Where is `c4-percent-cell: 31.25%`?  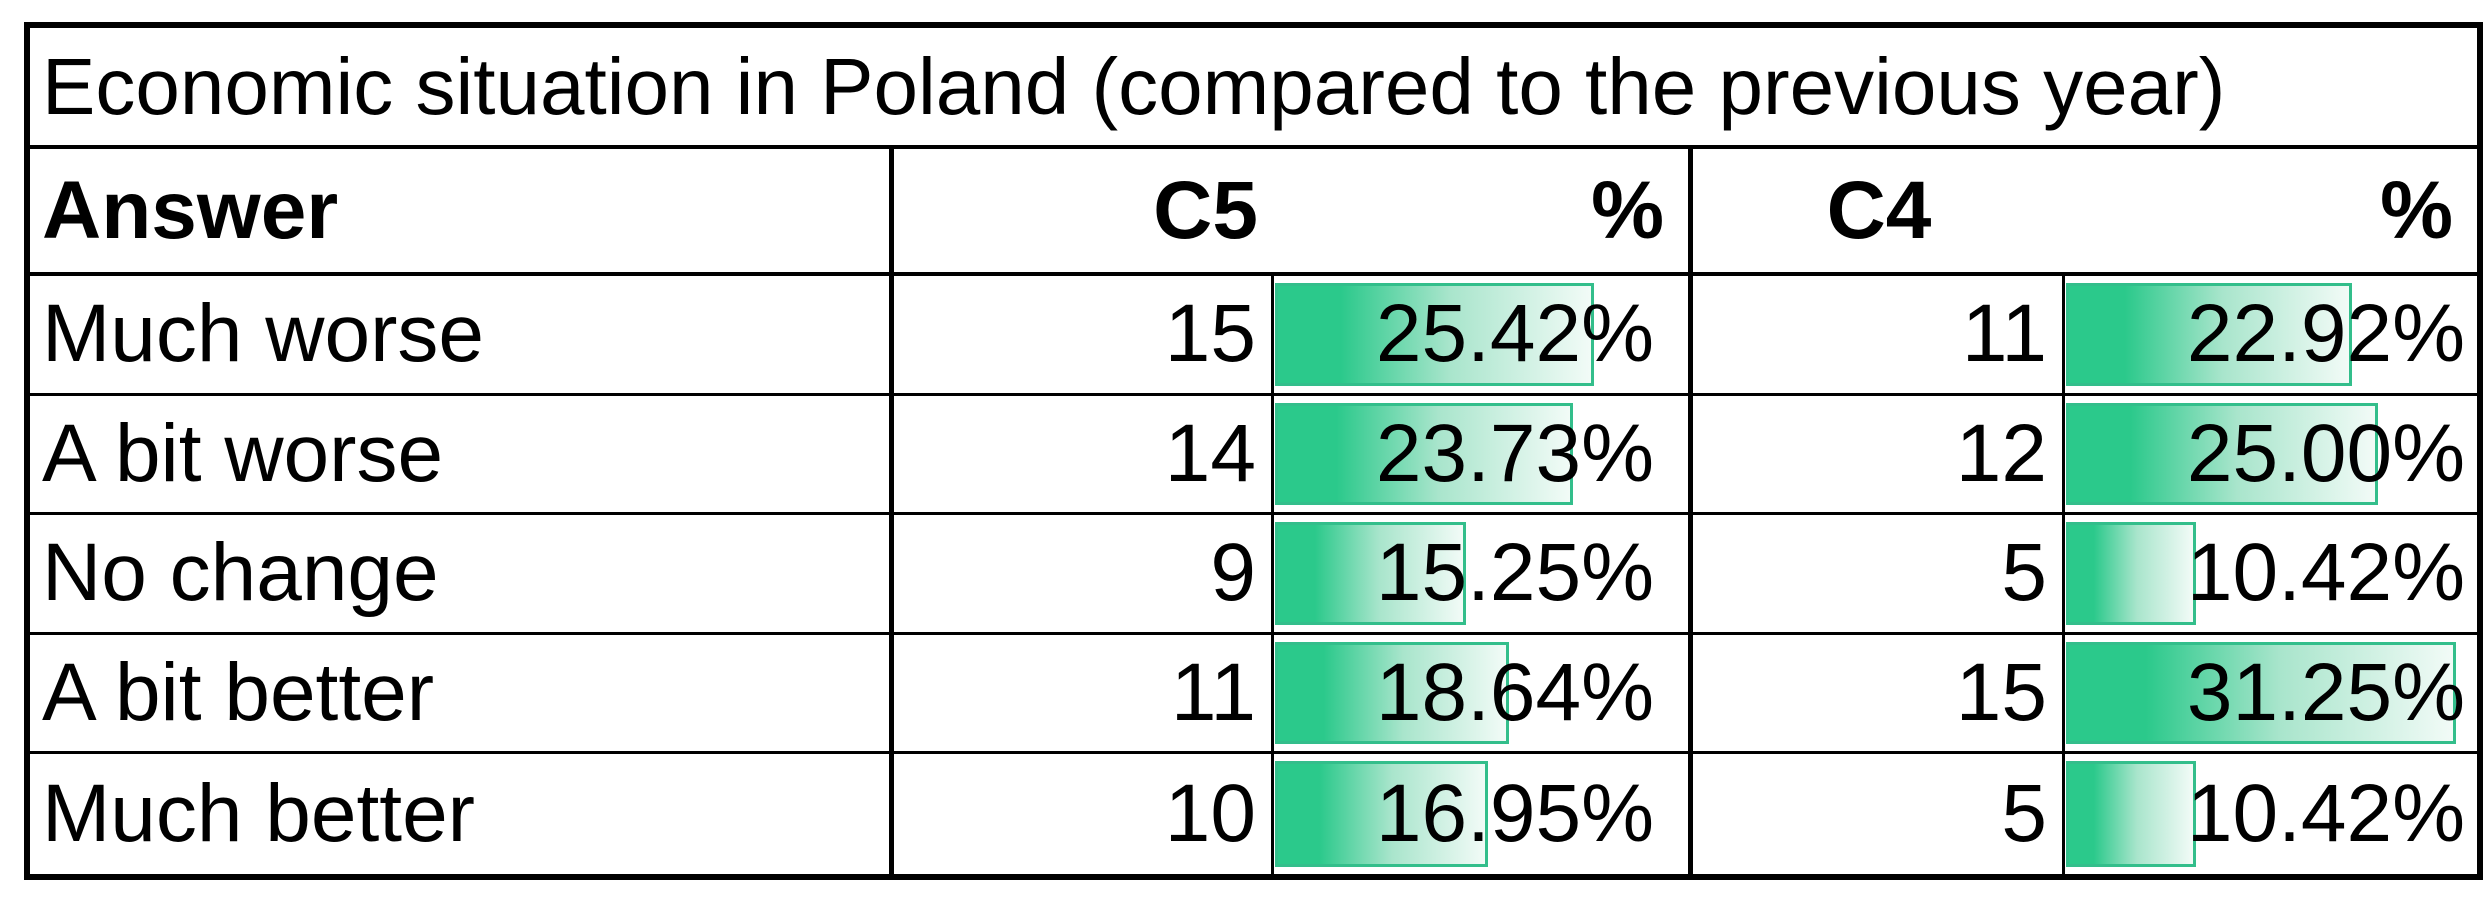 c4-percent-cell: 31.25% is located at coordinates (2271, 694).